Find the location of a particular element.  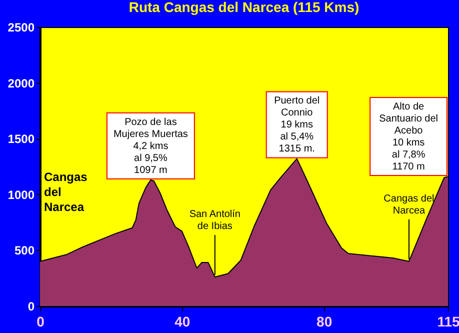

y-tick-label: 500 is located at coordinates (24, 251).